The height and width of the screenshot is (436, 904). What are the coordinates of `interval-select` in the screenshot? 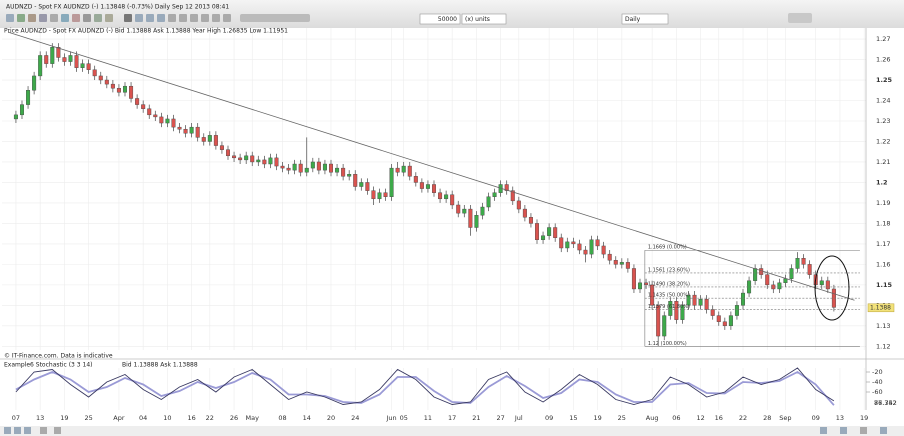 It's located at (645, 19).